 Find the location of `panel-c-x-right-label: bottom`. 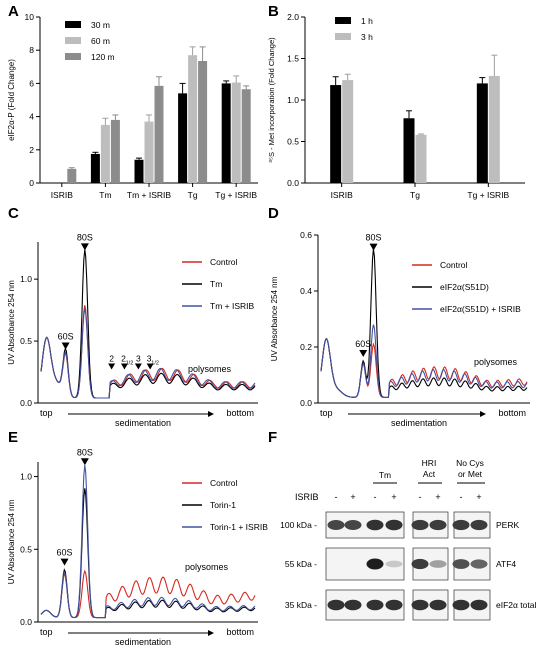

panel-c-x-right-label: bottom is located at coordinates (240, 413).